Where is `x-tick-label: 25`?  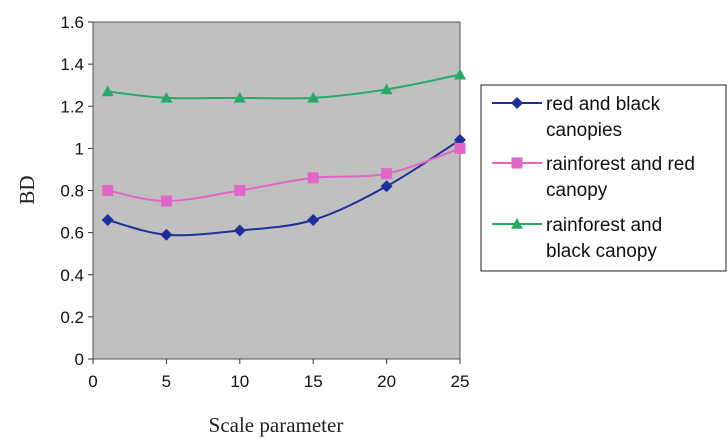
x-tick-label: 25 is located at coordinates (460, 381).